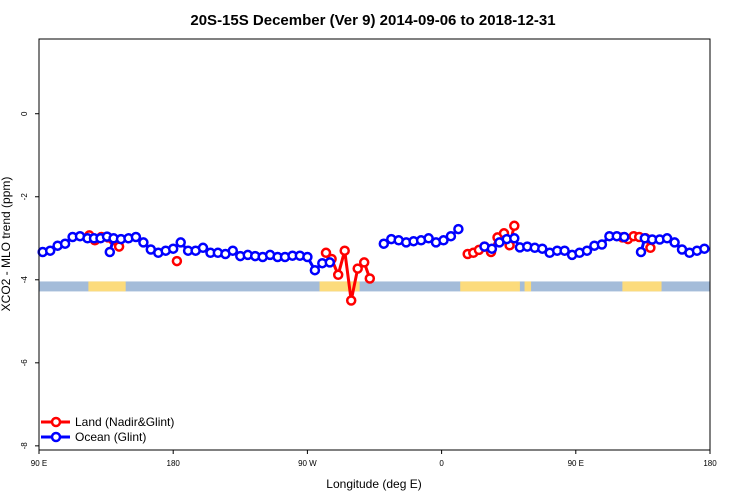 The width and height of the screenshot is (750, 500). What do you see at coordinates (29, 280) in the screenshot?
I see `y-axis: 0 -2 -4 -6 -8` at bounding box center [29, 280].